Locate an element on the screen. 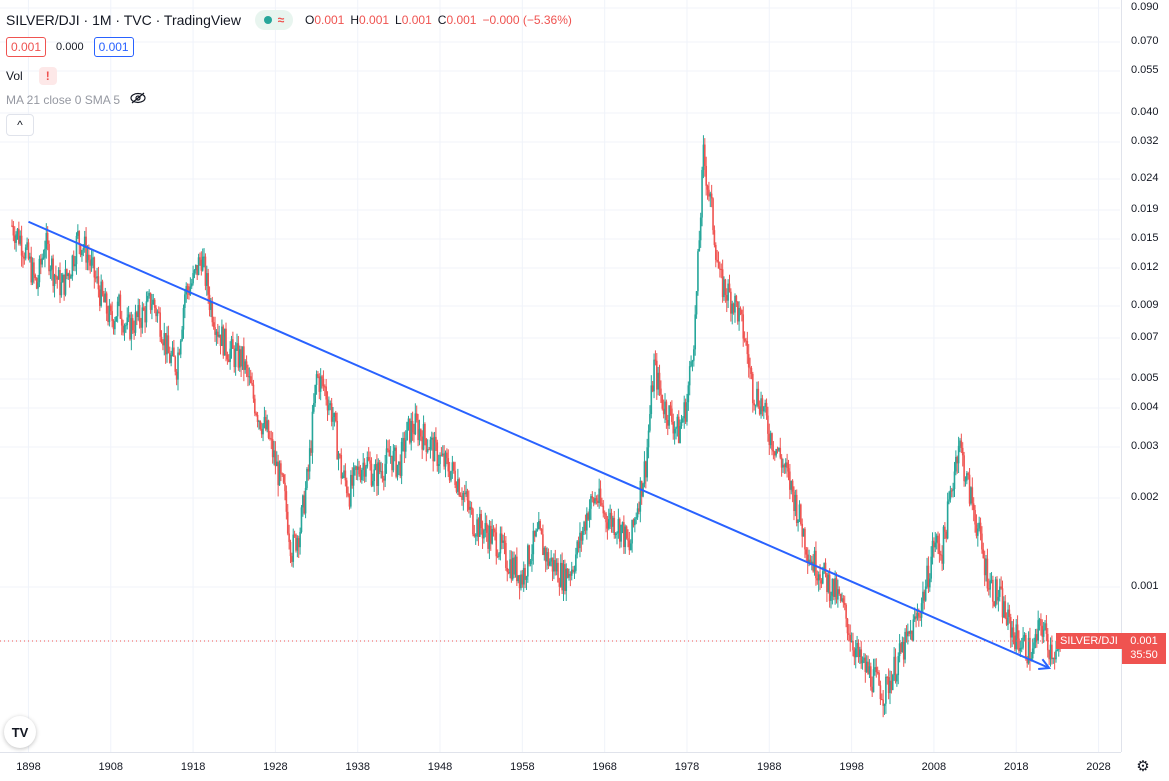  market-status-button: ≈ is located at coordinates (273, 20).